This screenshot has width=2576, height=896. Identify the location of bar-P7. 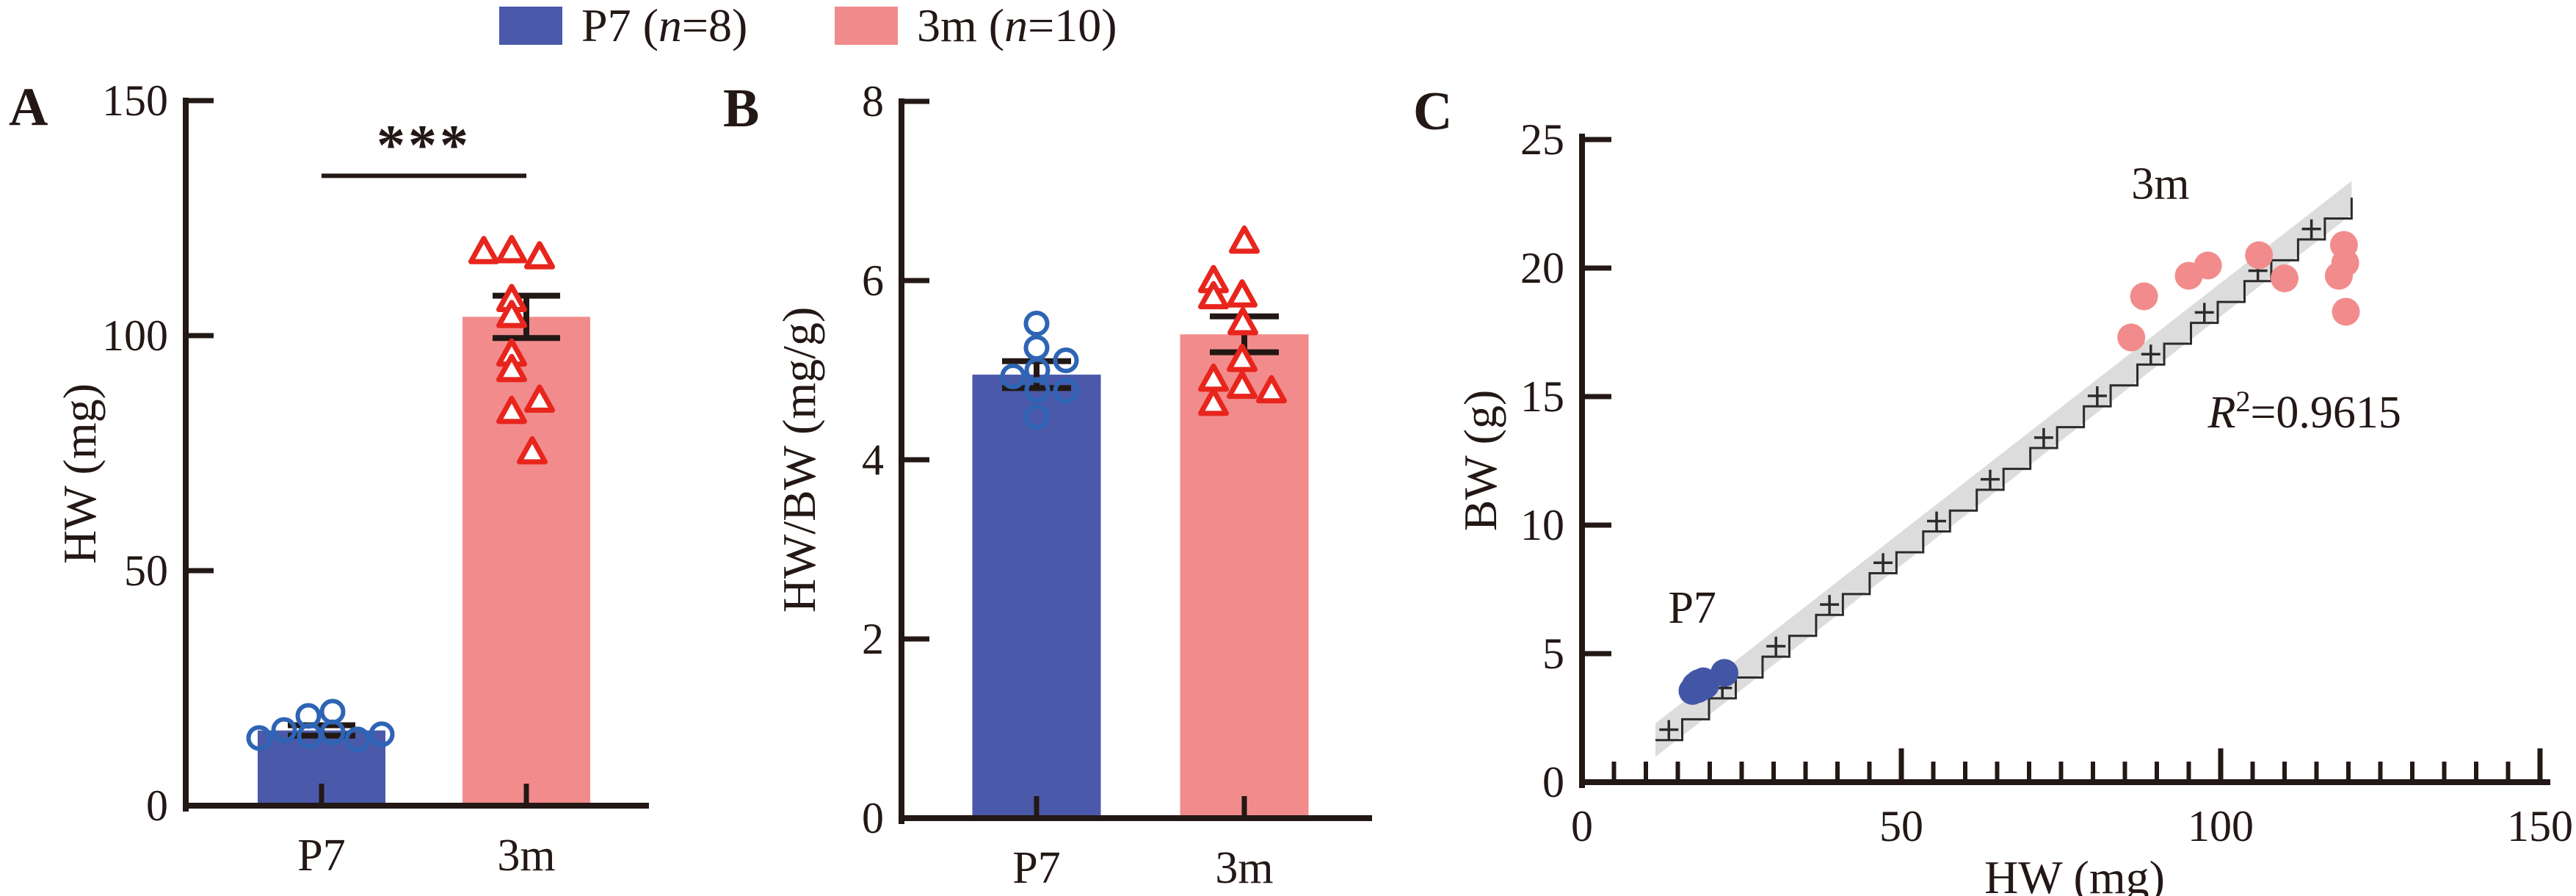
(1037, 597).